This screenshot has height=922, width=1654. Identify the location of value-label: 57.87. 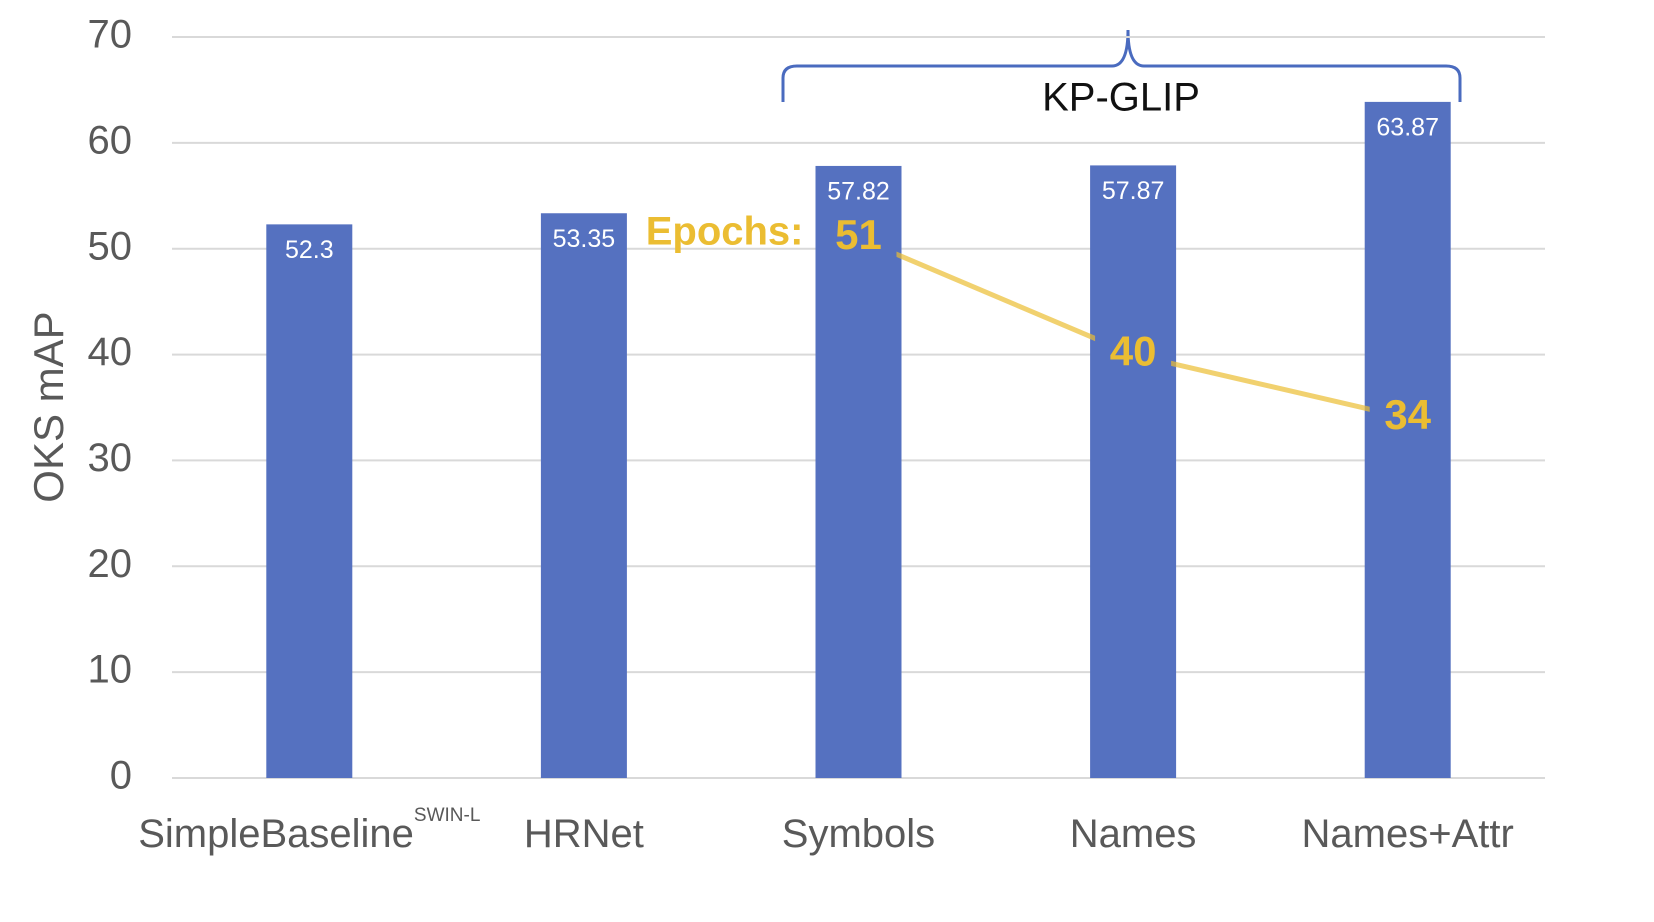
(1133, 191).